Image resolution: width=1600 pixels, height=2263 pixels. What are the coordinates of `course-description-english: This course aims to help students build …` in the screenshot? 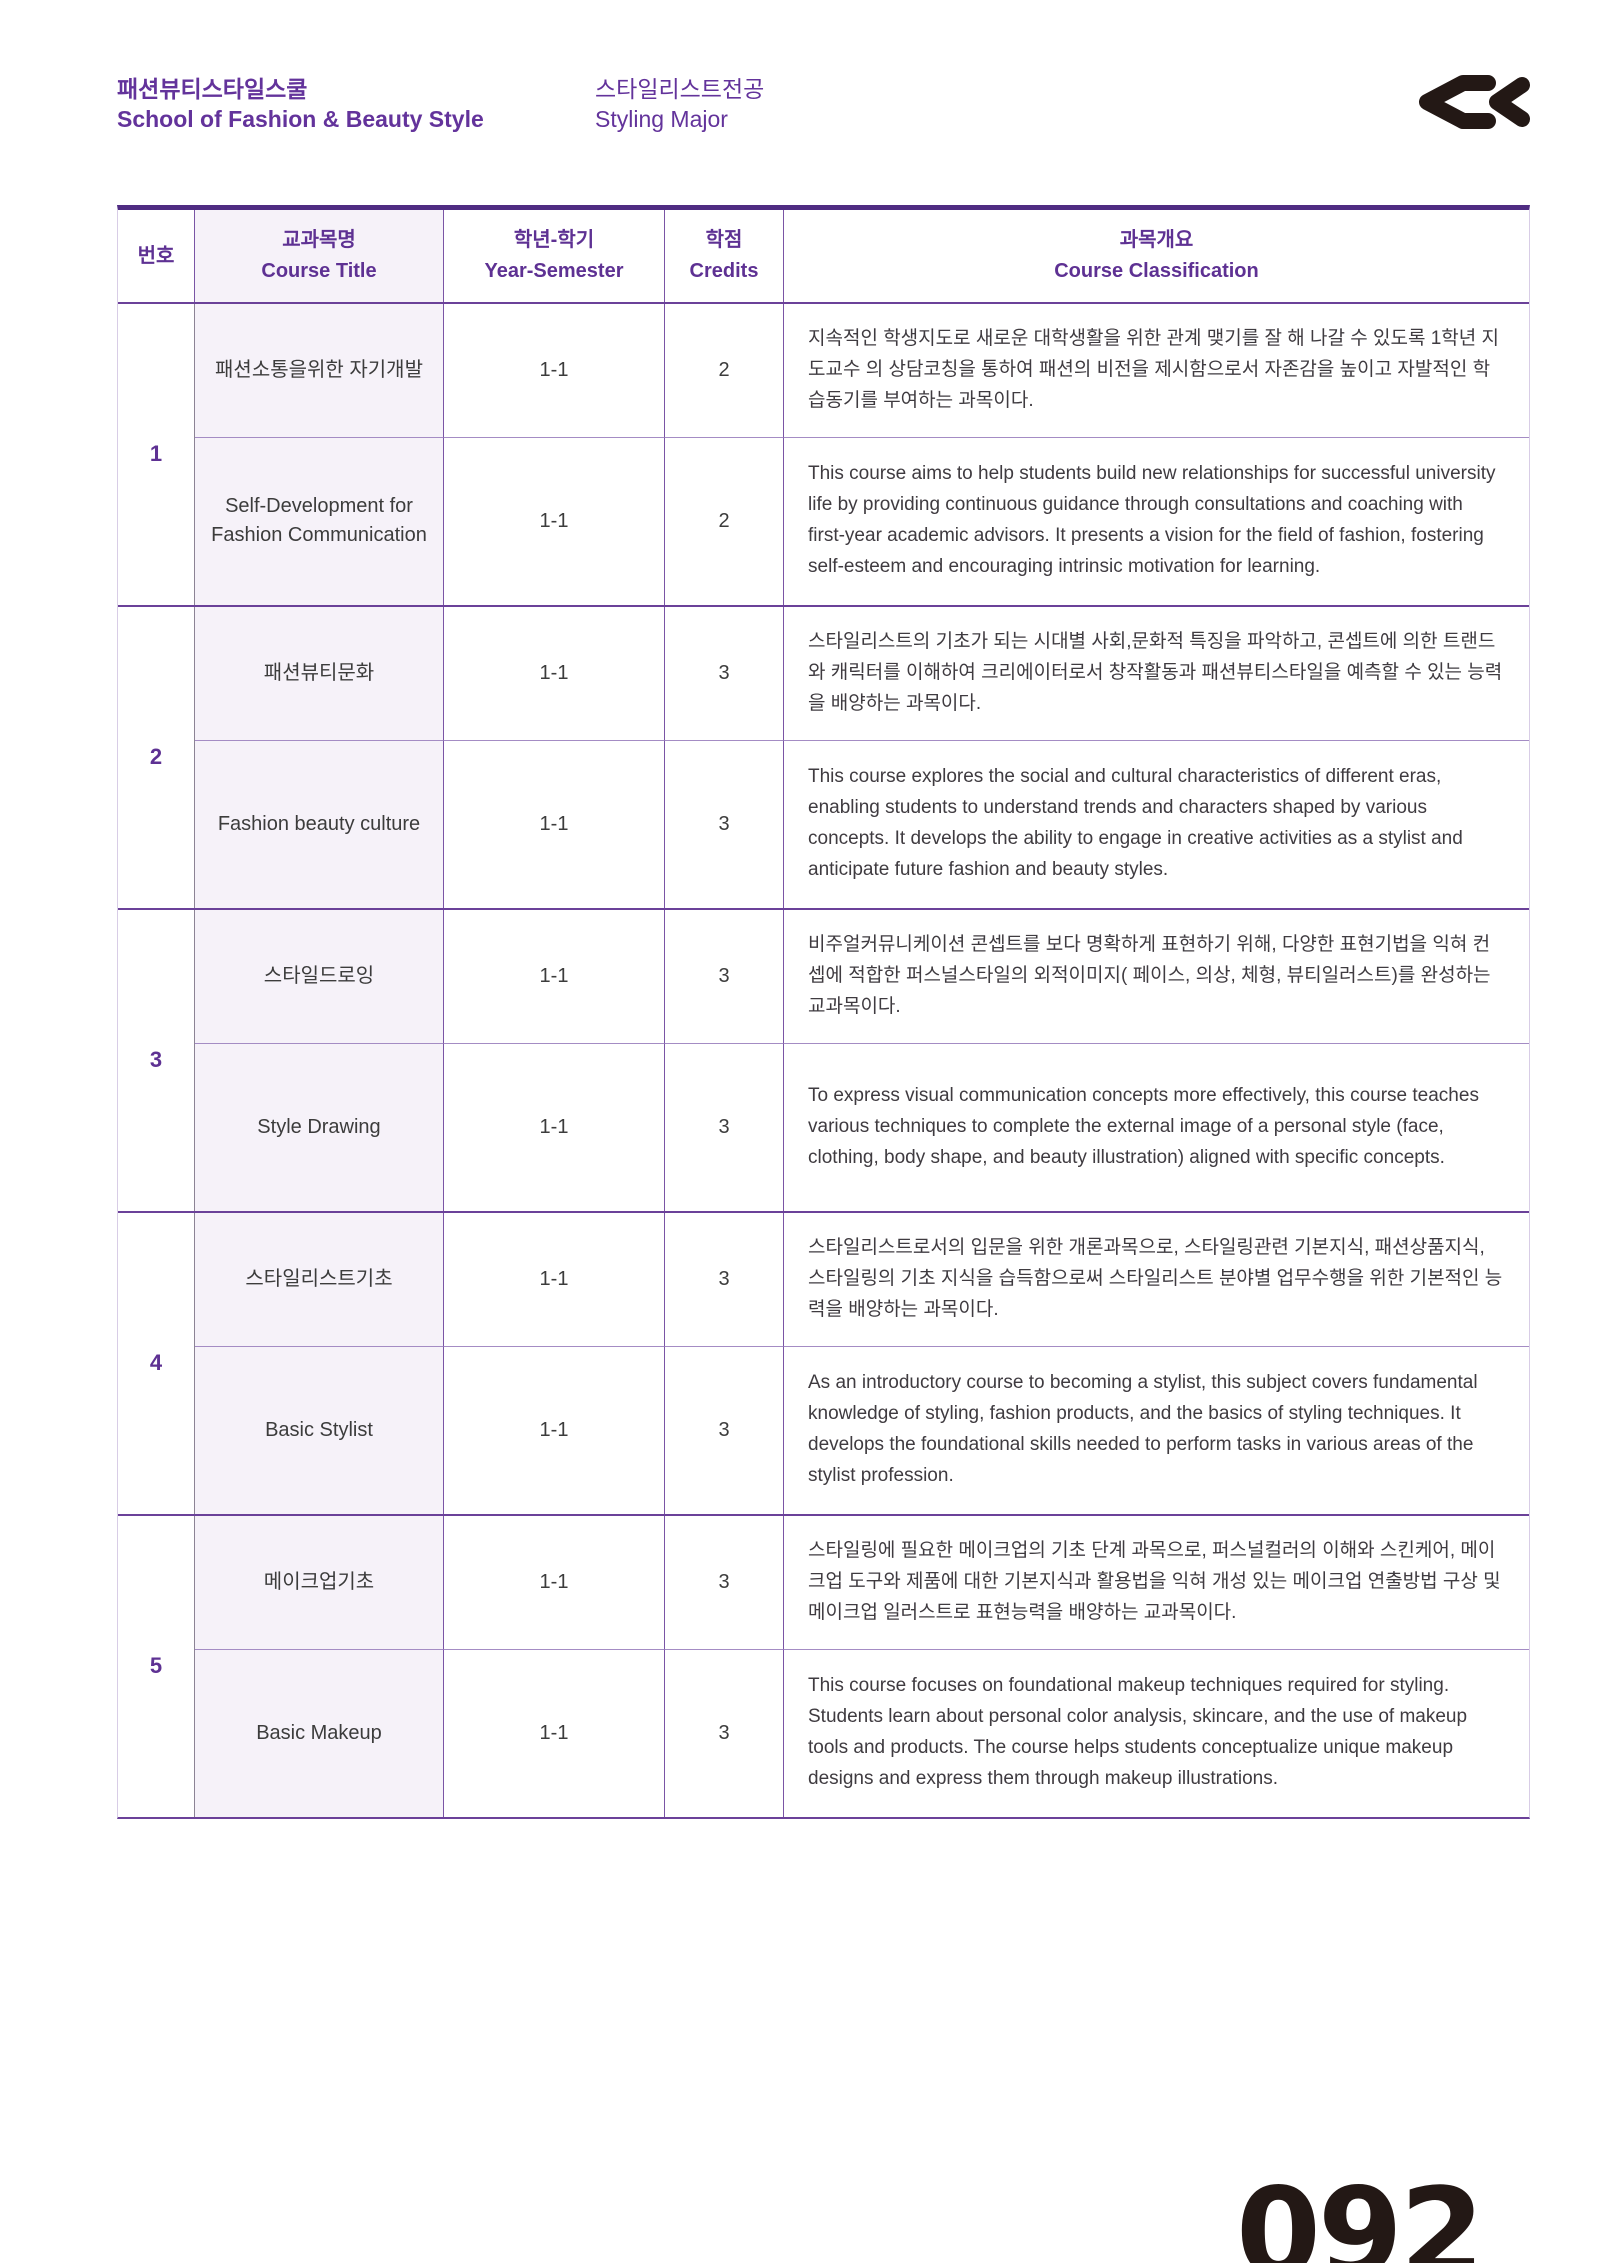 It's located at (1156, 520).